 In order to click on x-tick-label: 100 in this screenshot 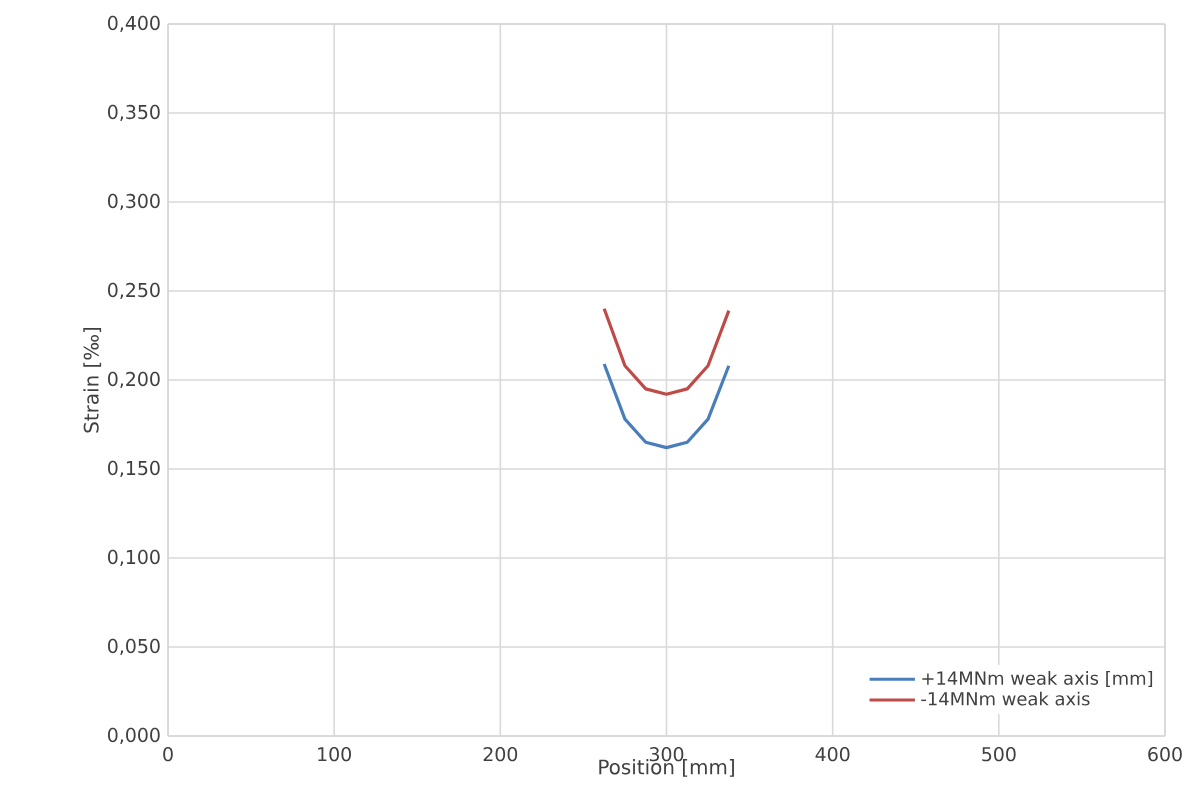, I will do `click(334, 754)`.